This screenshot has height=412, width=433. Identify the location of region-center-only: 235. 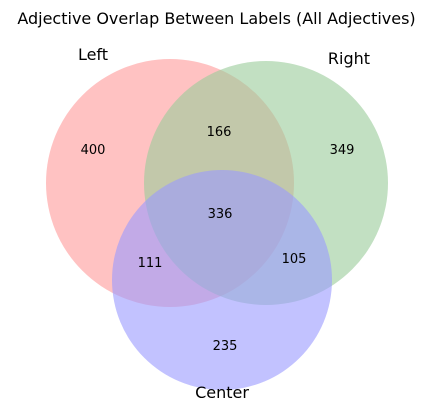
(225, 346).